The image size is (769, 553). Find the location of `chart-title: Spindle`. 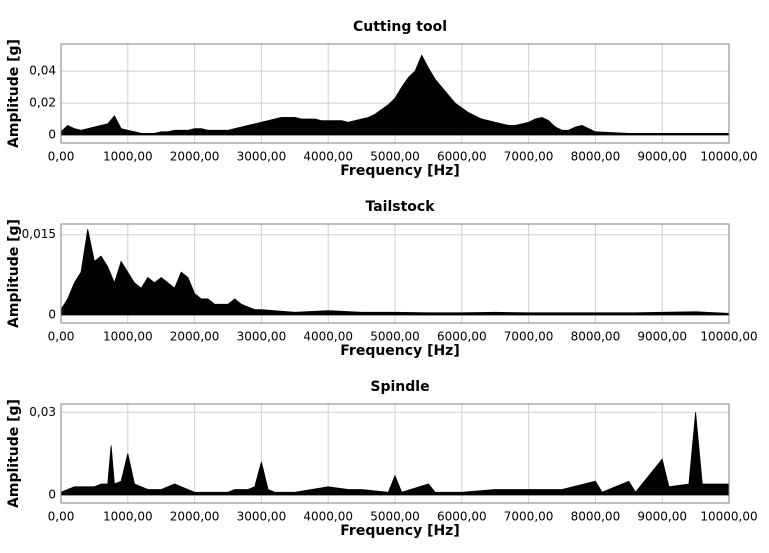

chart-title: Spindle is located at coordinates (399, 387).